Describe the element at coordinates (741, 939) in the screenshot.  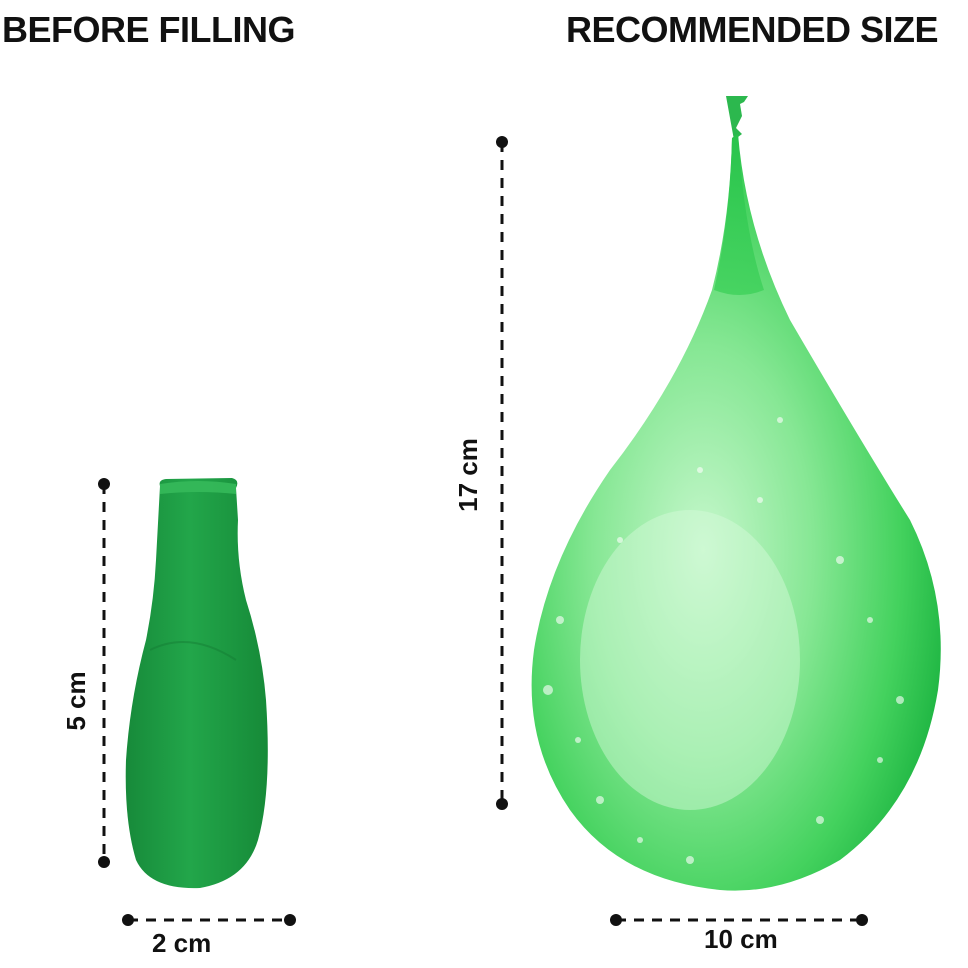
I see `filled-width-label: 10 cm` at that location.